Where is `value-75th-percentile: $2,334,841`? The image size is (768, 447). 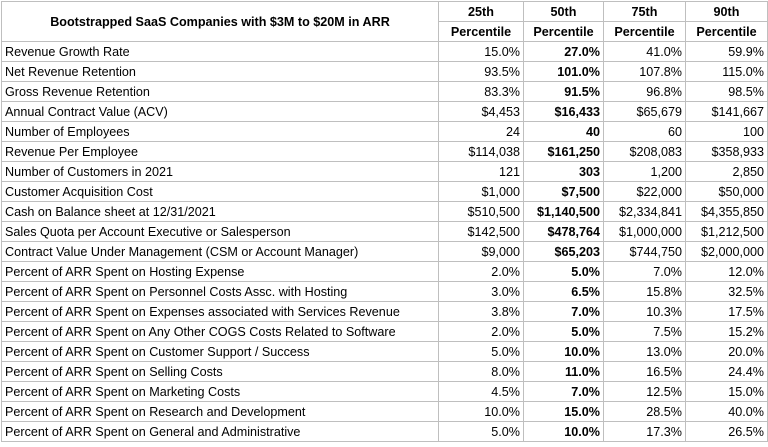
value-75th-percentile: $2,334,841 is located at coordinates (644, 211).